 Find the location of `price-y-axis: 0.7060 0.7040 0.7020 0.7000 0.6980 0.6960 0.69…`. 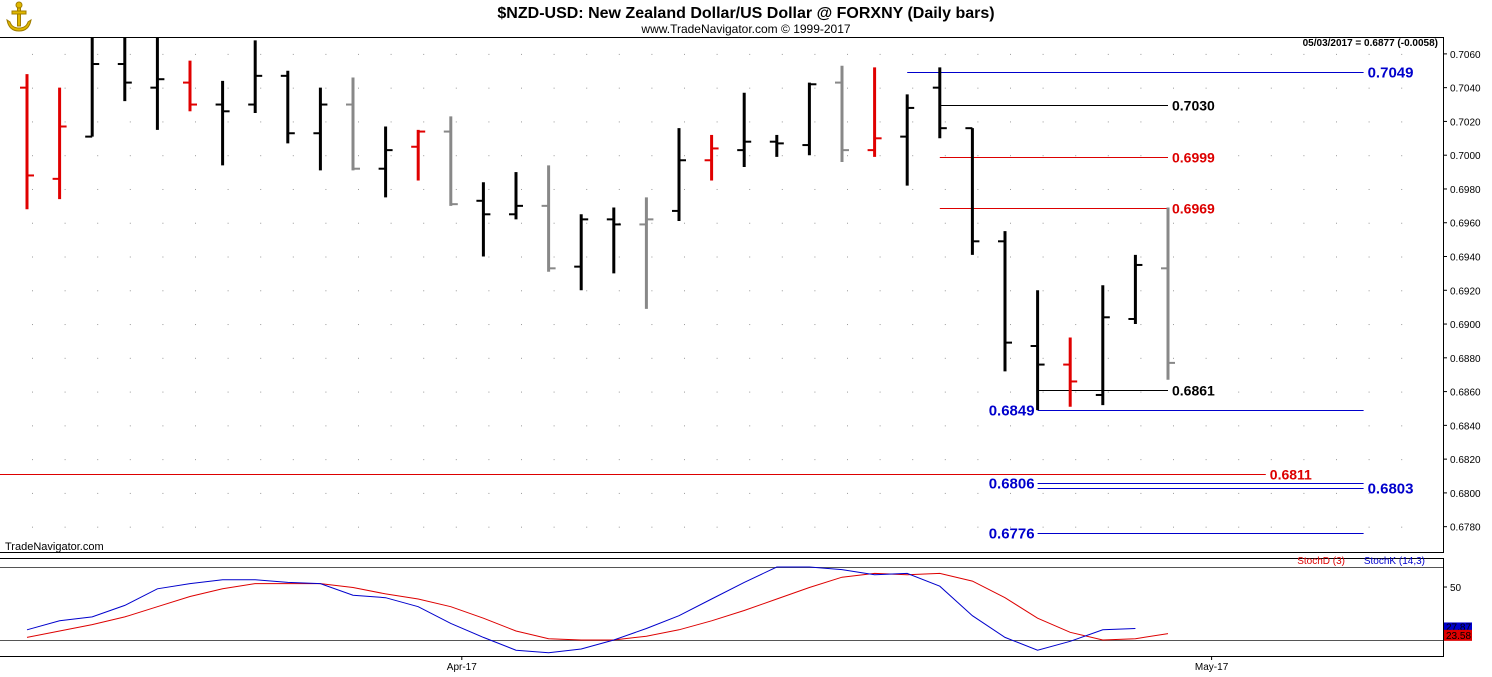

price-y-axis: 0.7060 0.7040 0.7020 0.7000 0.6980 0.6960 0.69… is located at coordinates (1462, 292).